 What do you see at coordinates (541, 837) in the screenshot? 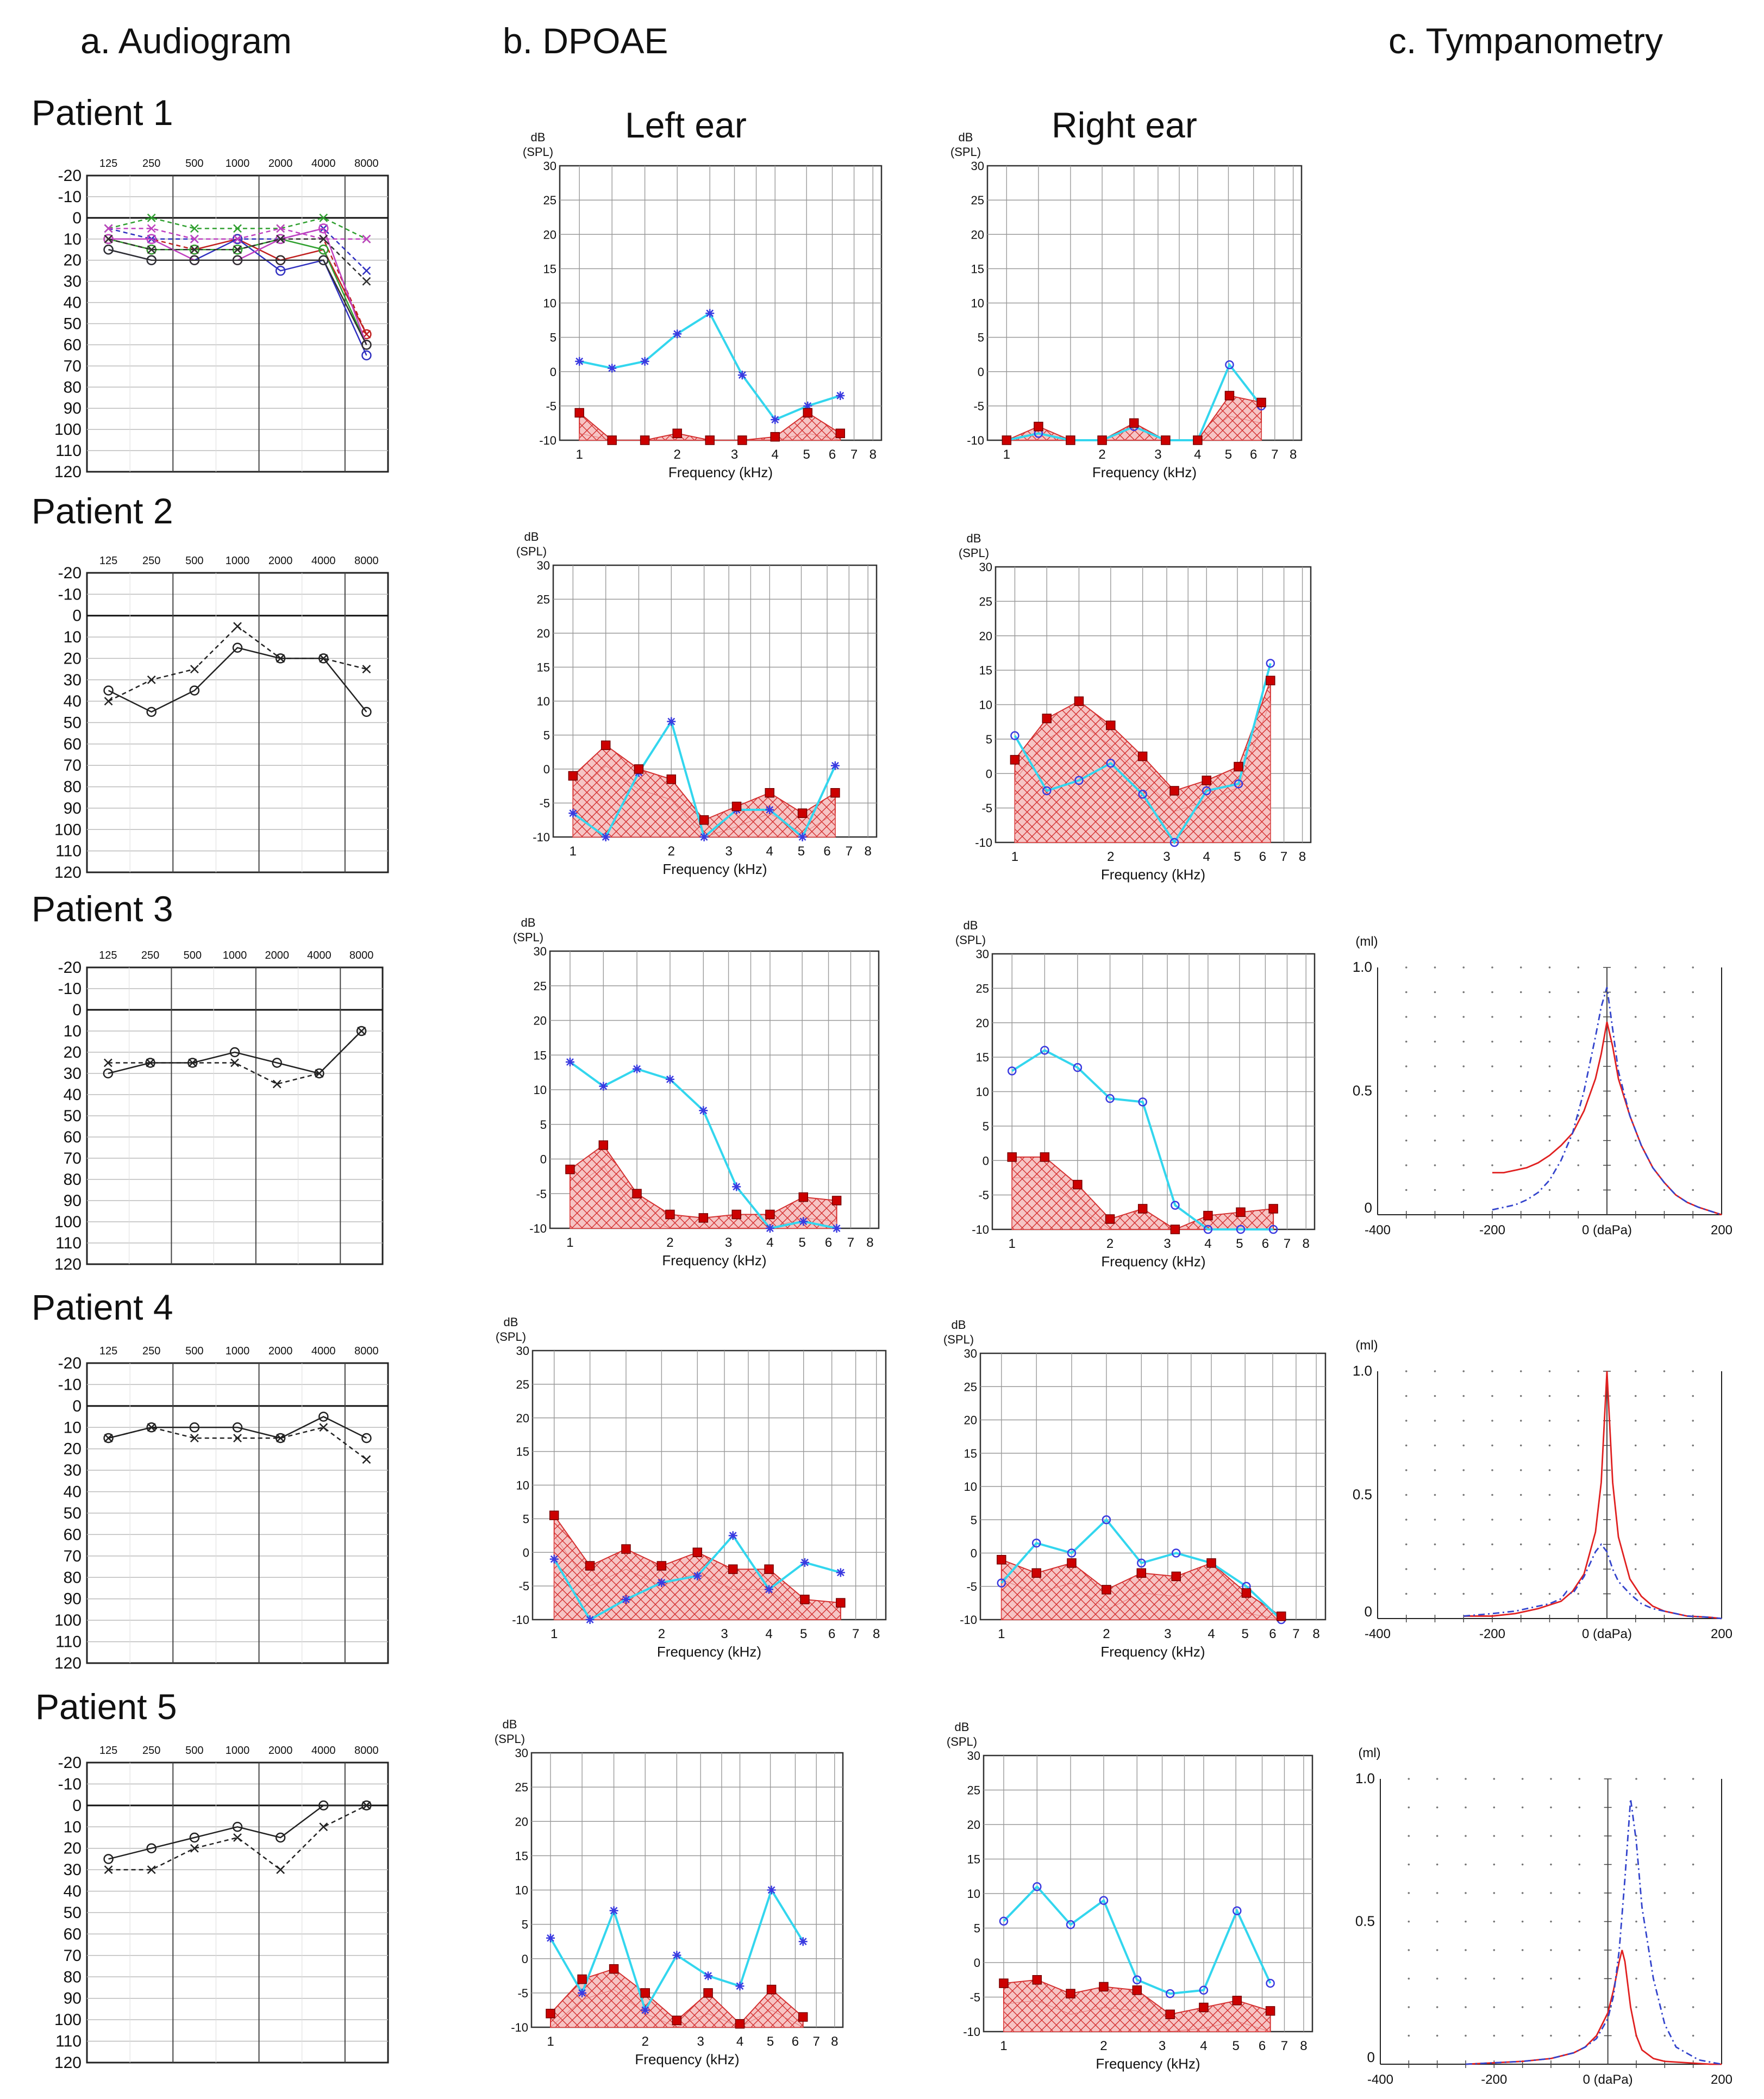
I see `y-tick-label: -10` at bounding box center [541, 837].